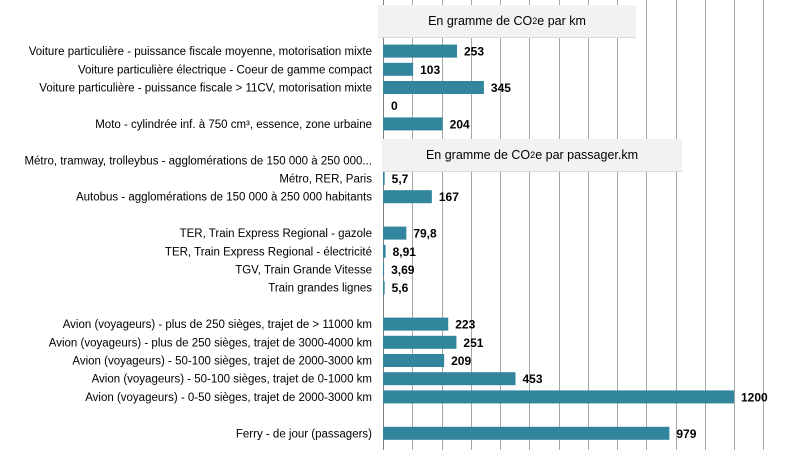 Image resolution: width=800 pixels, height=450 pixels. What do you see at coordinates (686, 434) in the screenshot?
I see `data-label: 979` at bounding box center [686, 434].